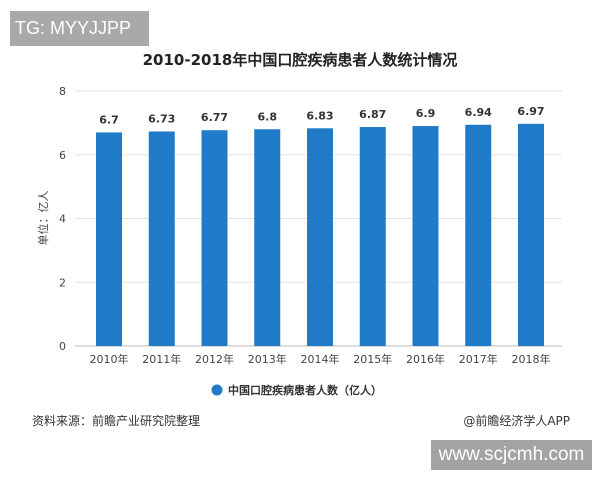 This screenshot has height=480, width=600. Describe the element at coordinates (305, 390) in the screenshot. I see `legend-label: 中国口腔疾病患者人数（亿人）` at that location.